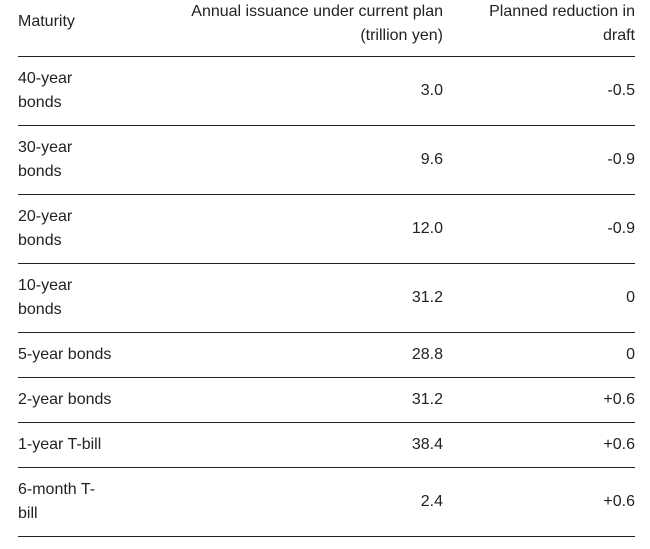  Describe the element at coordinates (88, 90) in the screenshot. I see `cell-maturity: 40-year bonds` at that location.